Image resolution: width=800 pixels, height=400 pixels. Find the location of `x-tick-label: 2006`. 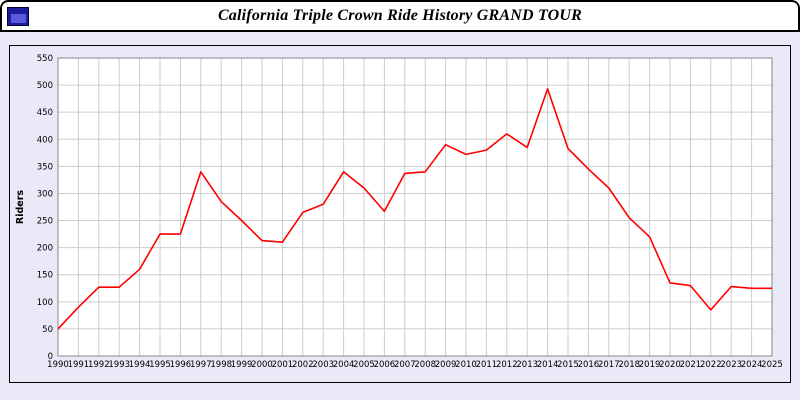

x-tick-label: 2006 is located at coordinates (385, 365).